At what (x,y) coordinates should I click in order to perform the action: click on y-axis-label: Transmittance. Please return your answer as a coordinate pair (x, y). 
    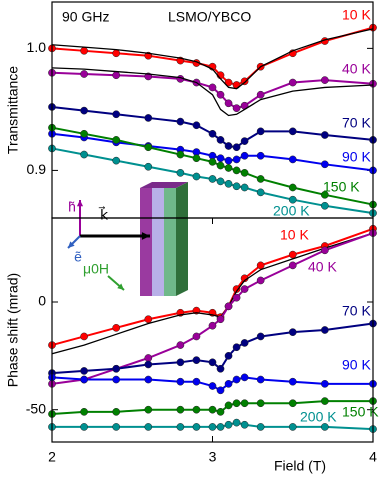
    Looking at the image, I should click on (13, 110).